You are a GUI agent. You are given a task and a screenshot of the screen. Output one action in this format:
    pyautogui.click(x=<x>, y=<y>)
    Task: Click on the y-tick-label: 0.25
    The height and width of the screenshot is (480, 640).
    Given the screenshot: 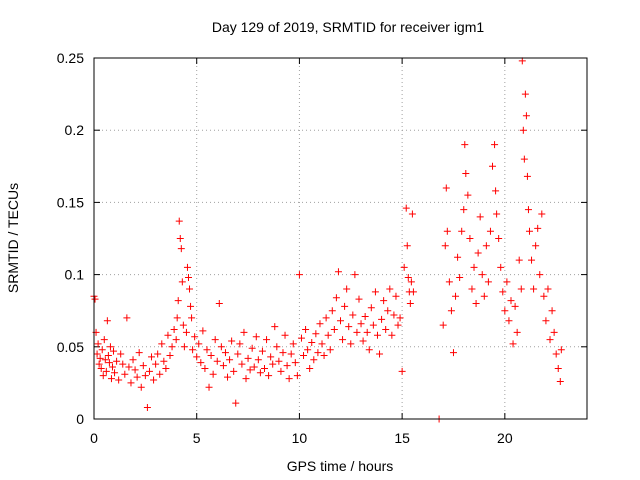 What is the action you would take?
    pyautogui.click(x=70, y=58)
    